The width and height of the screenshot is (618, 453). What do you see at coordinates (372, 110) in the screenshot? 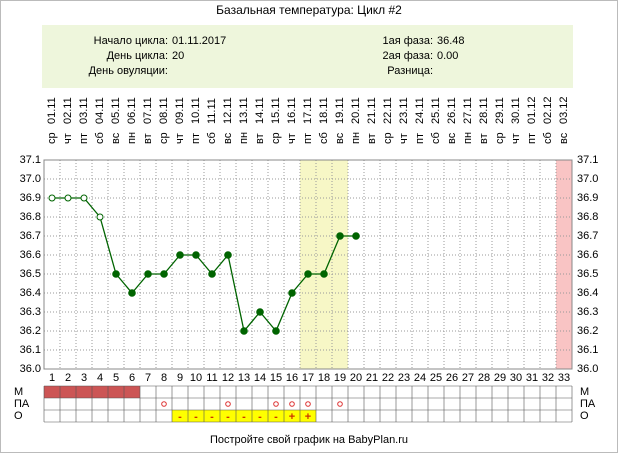
I see `date-label: 21.11` at bounding box center [372, 110].